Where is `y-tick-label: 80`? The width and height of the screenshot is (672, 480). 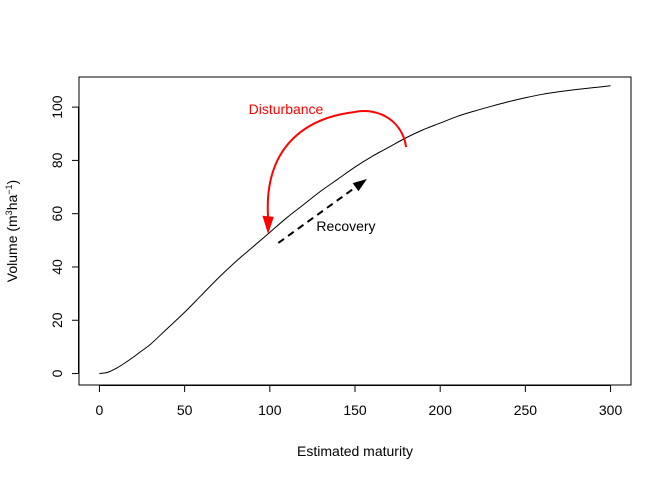 y-tick-label: 80 is located at coordinates (57, 160).